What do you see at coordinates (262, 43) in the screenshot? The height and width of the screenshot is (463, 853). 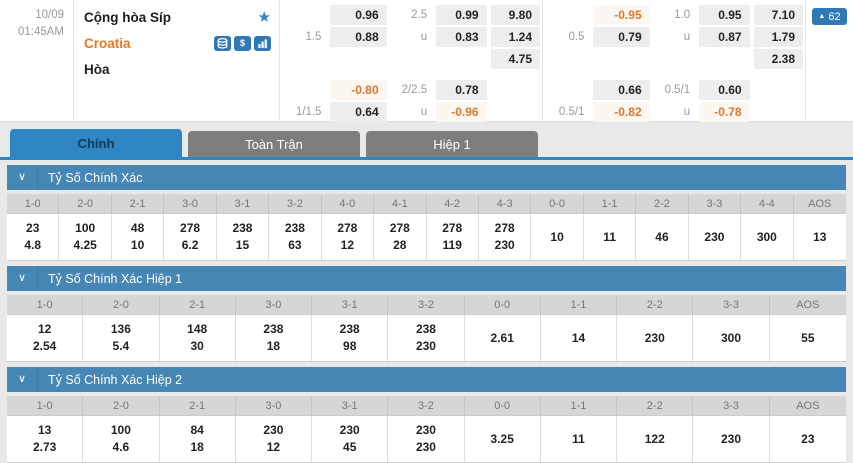 I see `bar-chart-icon` at bounding box center [262, 43].